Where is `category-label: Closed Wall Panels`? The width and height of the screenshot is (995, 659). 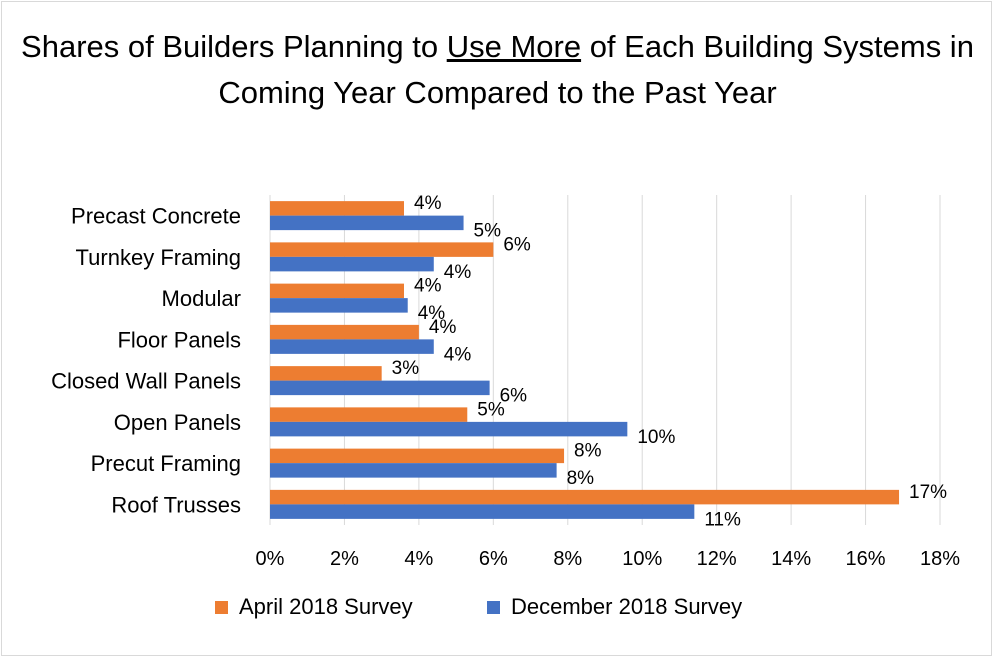 category-label: Closed Wall Panels is located at coordinates (146, 381).